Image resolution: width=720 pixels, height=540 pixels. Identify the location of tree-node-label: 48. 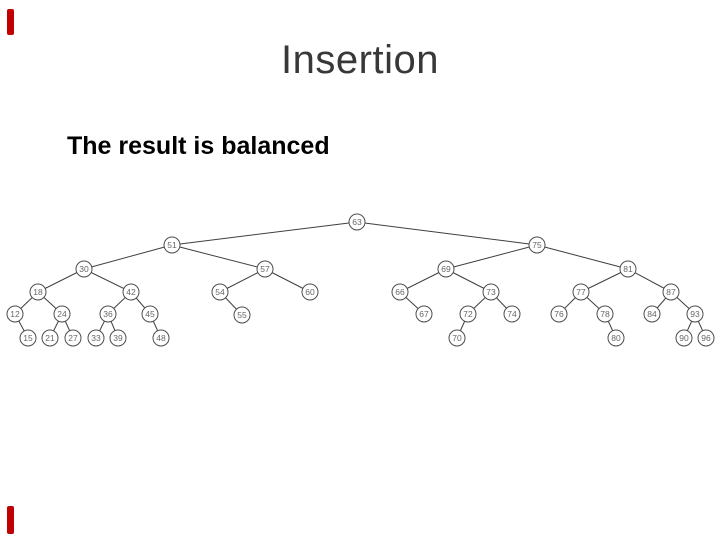
(161, 338).